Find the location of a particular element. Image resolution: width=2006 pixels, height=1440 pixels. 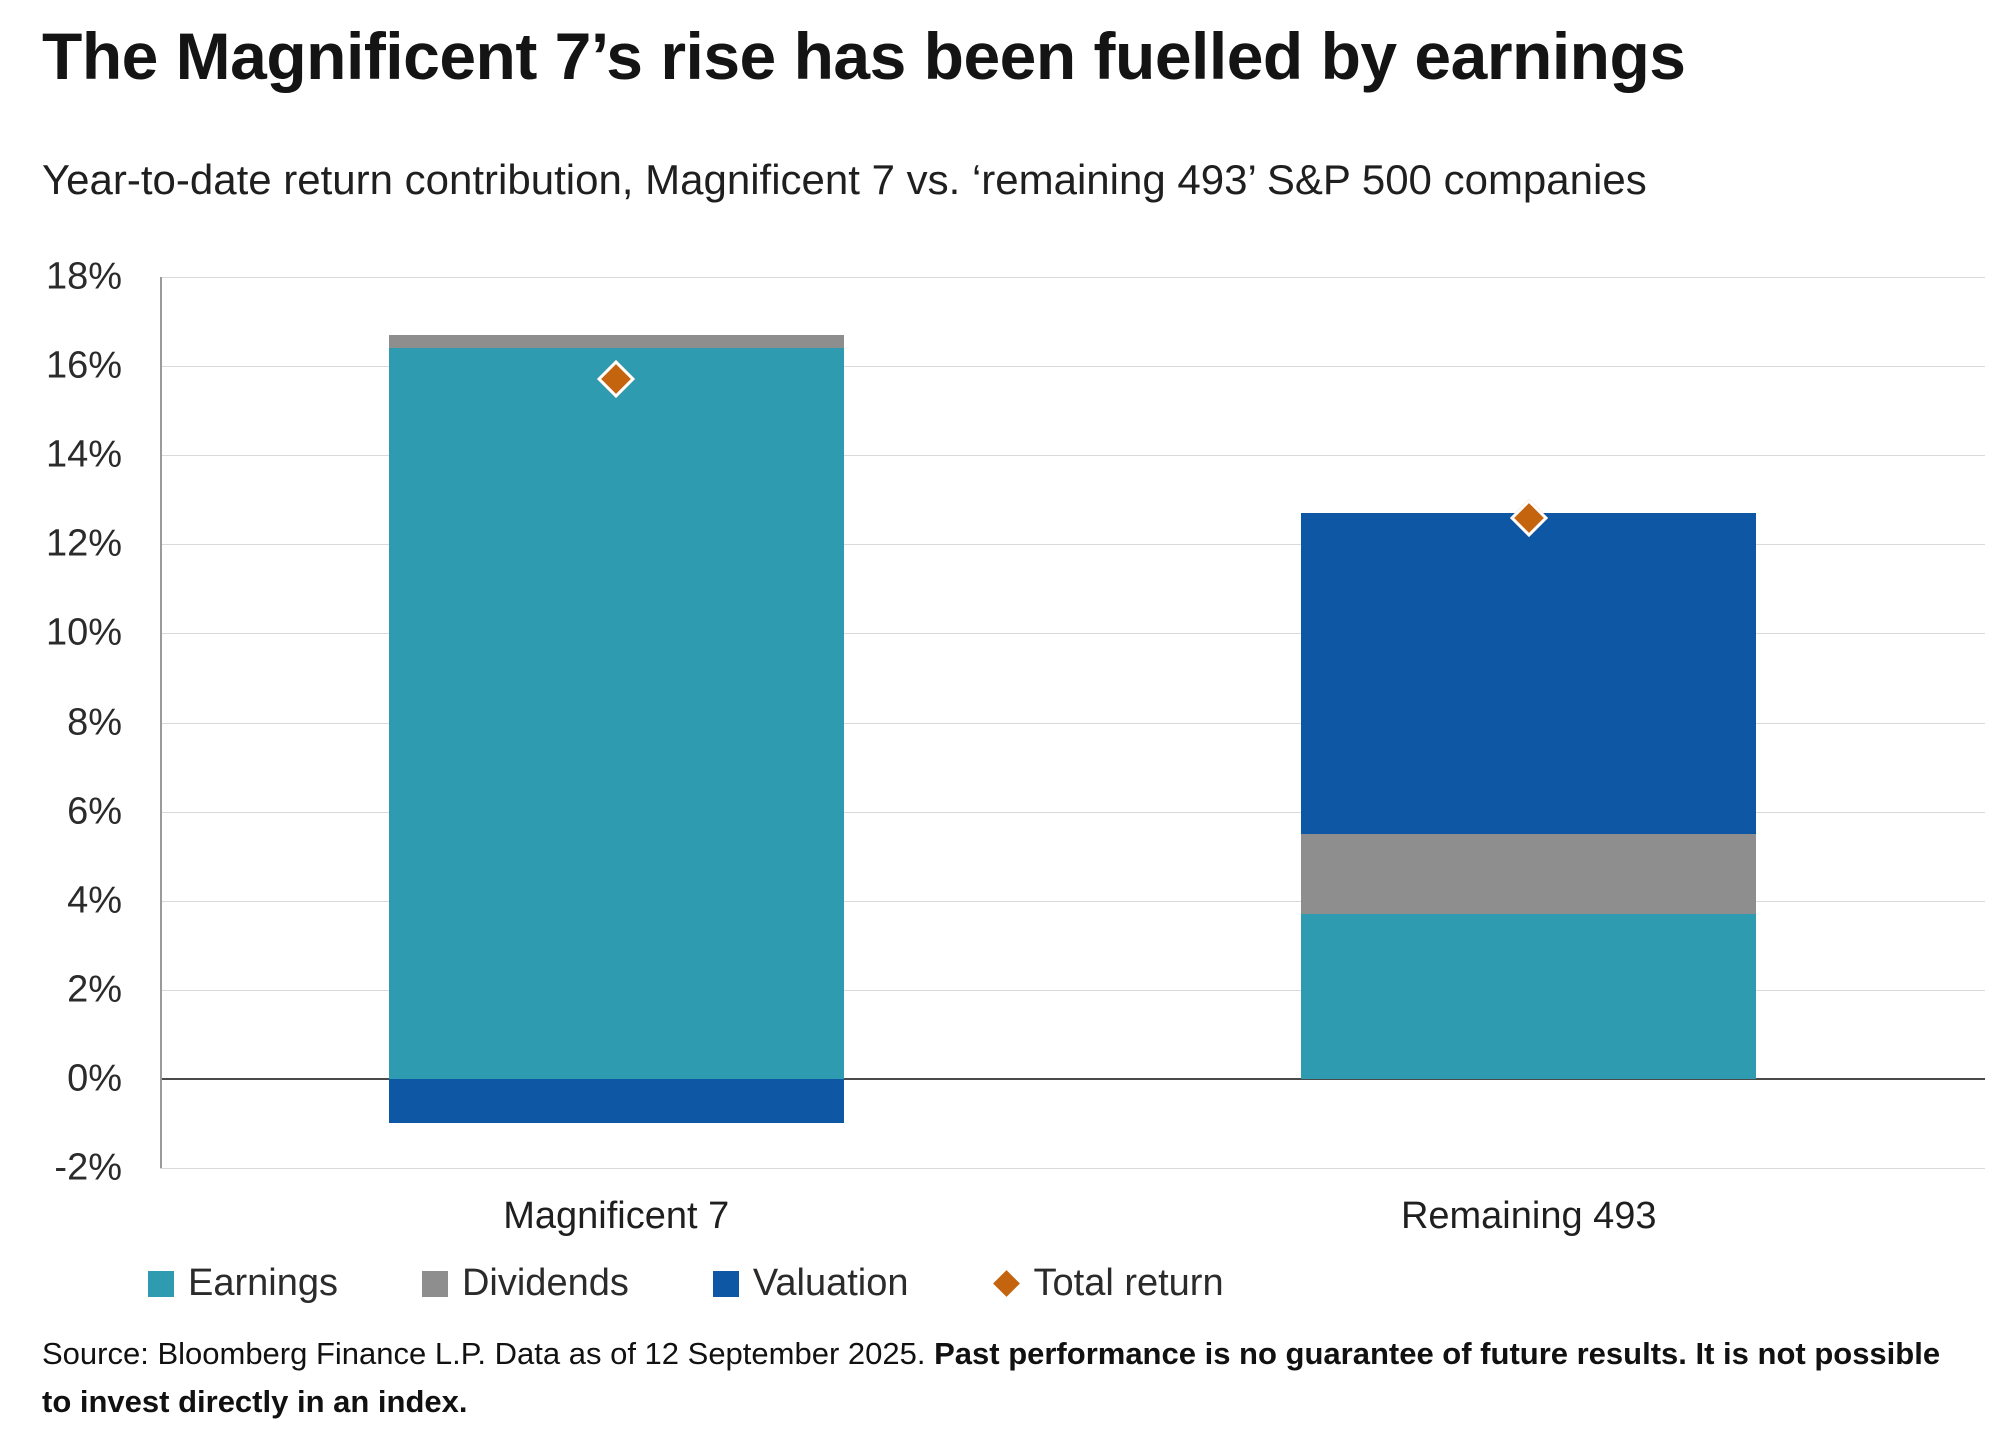

y-axis-tick-label: 0% is located at coordinates (94, 1078).